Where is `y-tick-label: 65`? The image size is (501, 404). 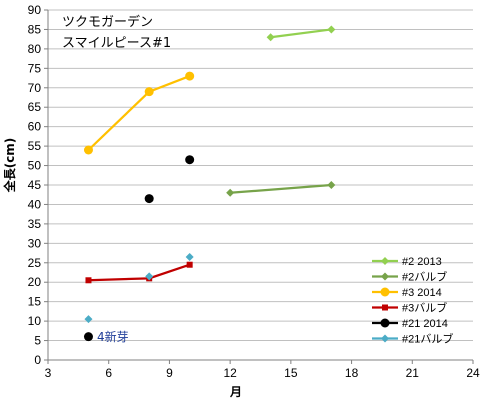 y-tick-label: 65 is located at coordinates (35, 107).